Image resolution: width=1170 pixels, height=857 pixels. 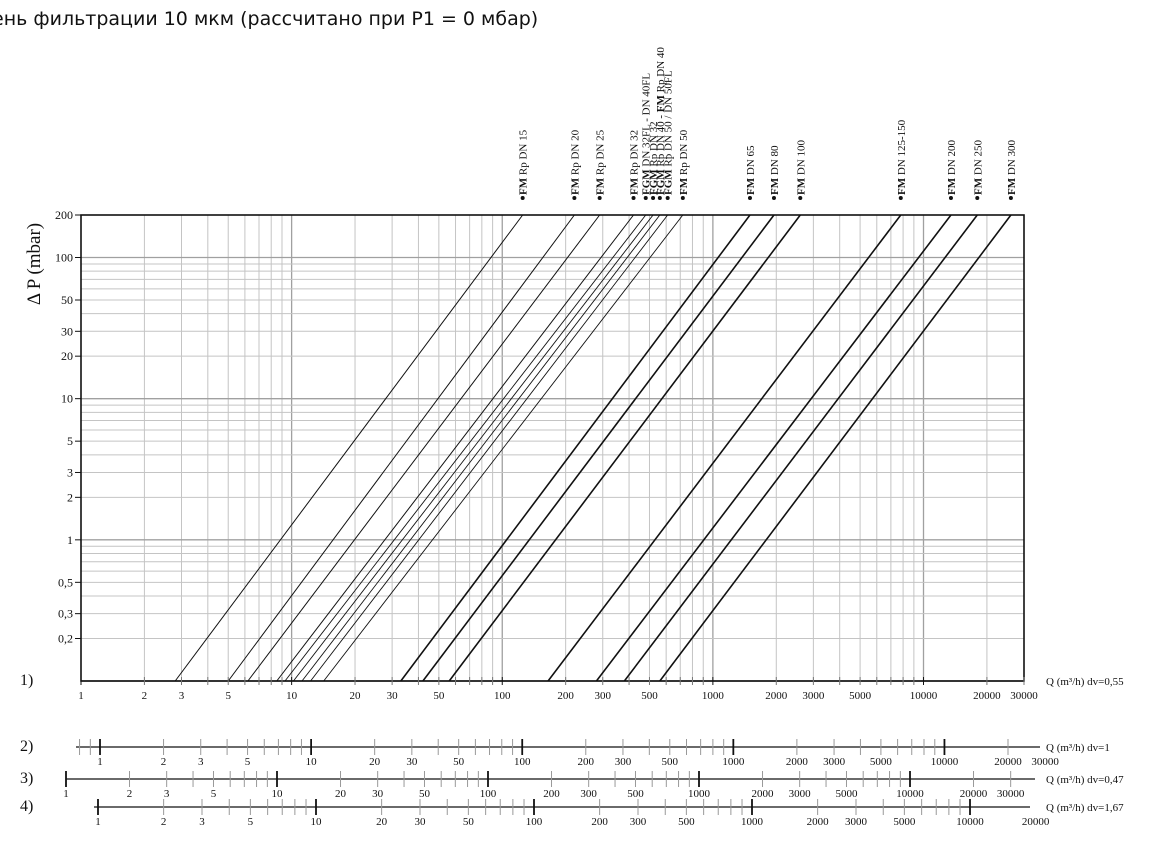 I want to click on y-tick-label: 20, so click(x=67, y=356).